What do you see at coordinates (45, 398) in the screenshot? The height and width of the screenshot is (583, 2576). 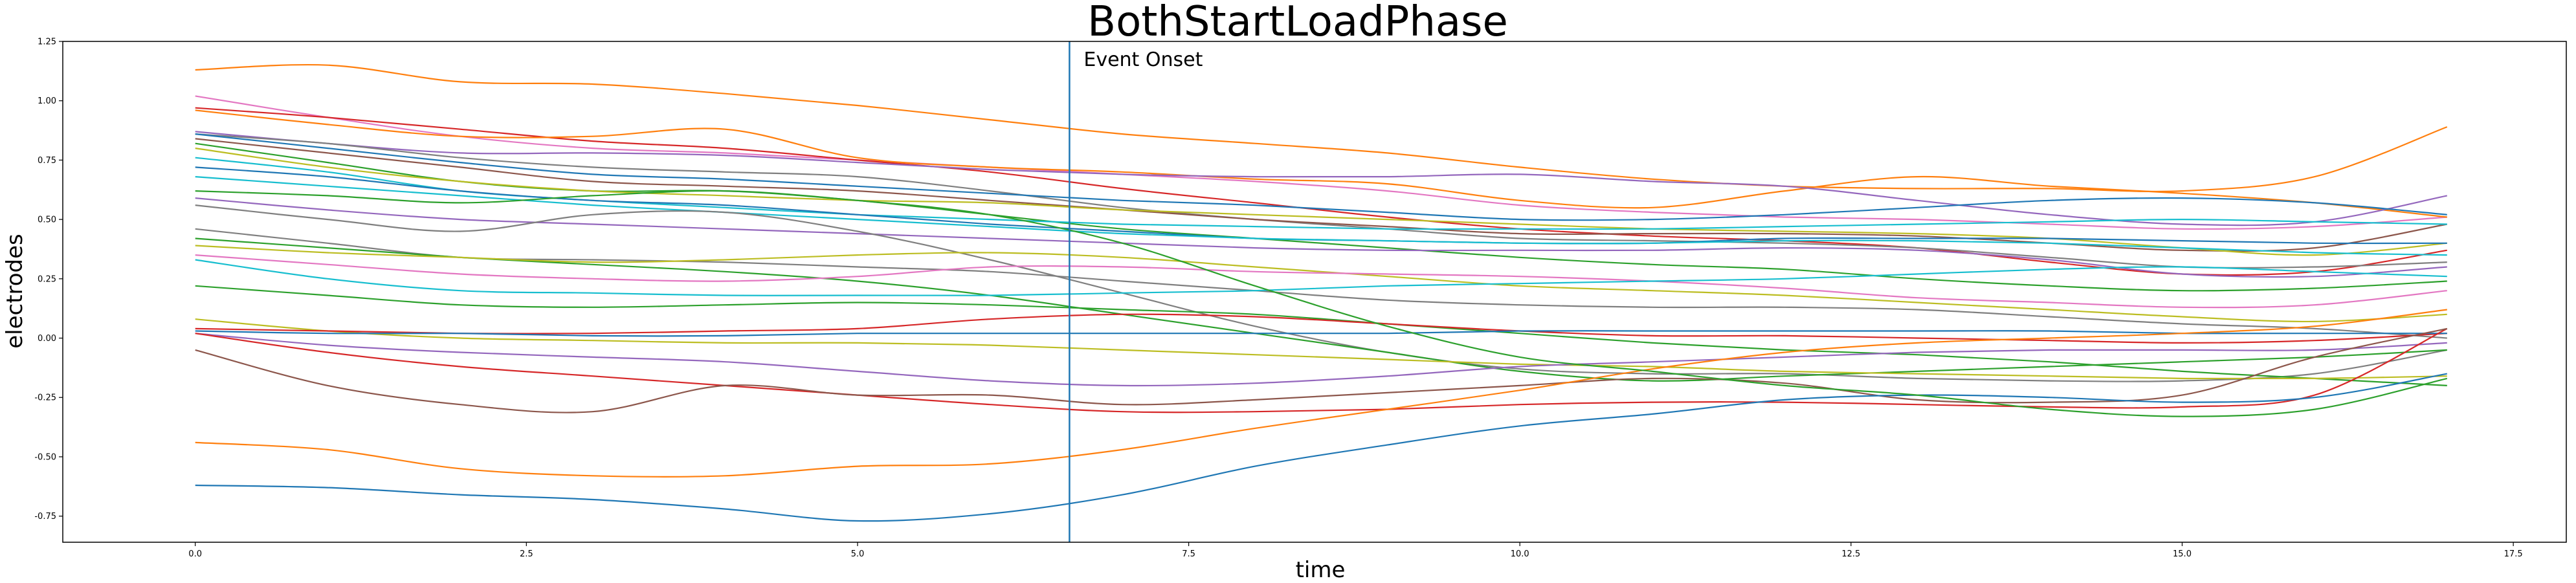 I see `y-tick-label: -0.25` at bounding box center [45, 398].